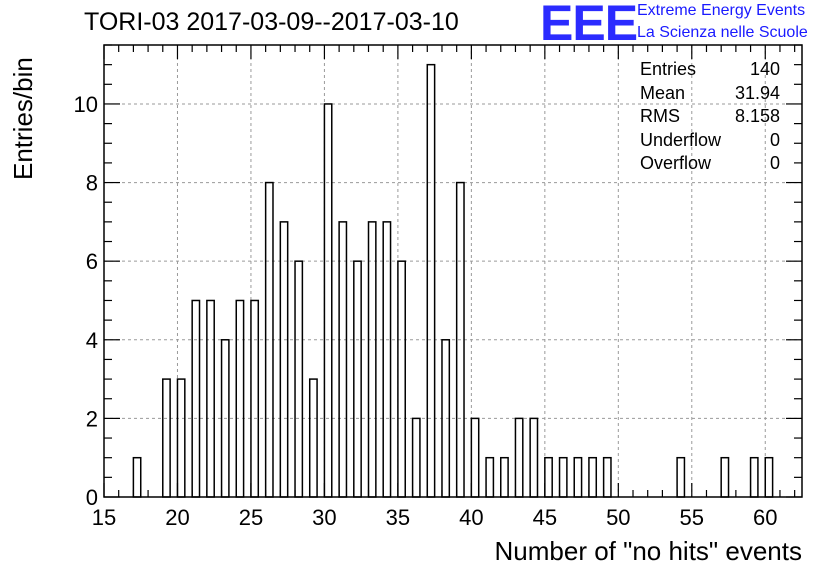 This screenshot has width=836, height=572. What do you see at coordinates (710, 94) in the screenshot?
I see `stat-row-mean: Mean 31.94` at bounding box center [710, 94].